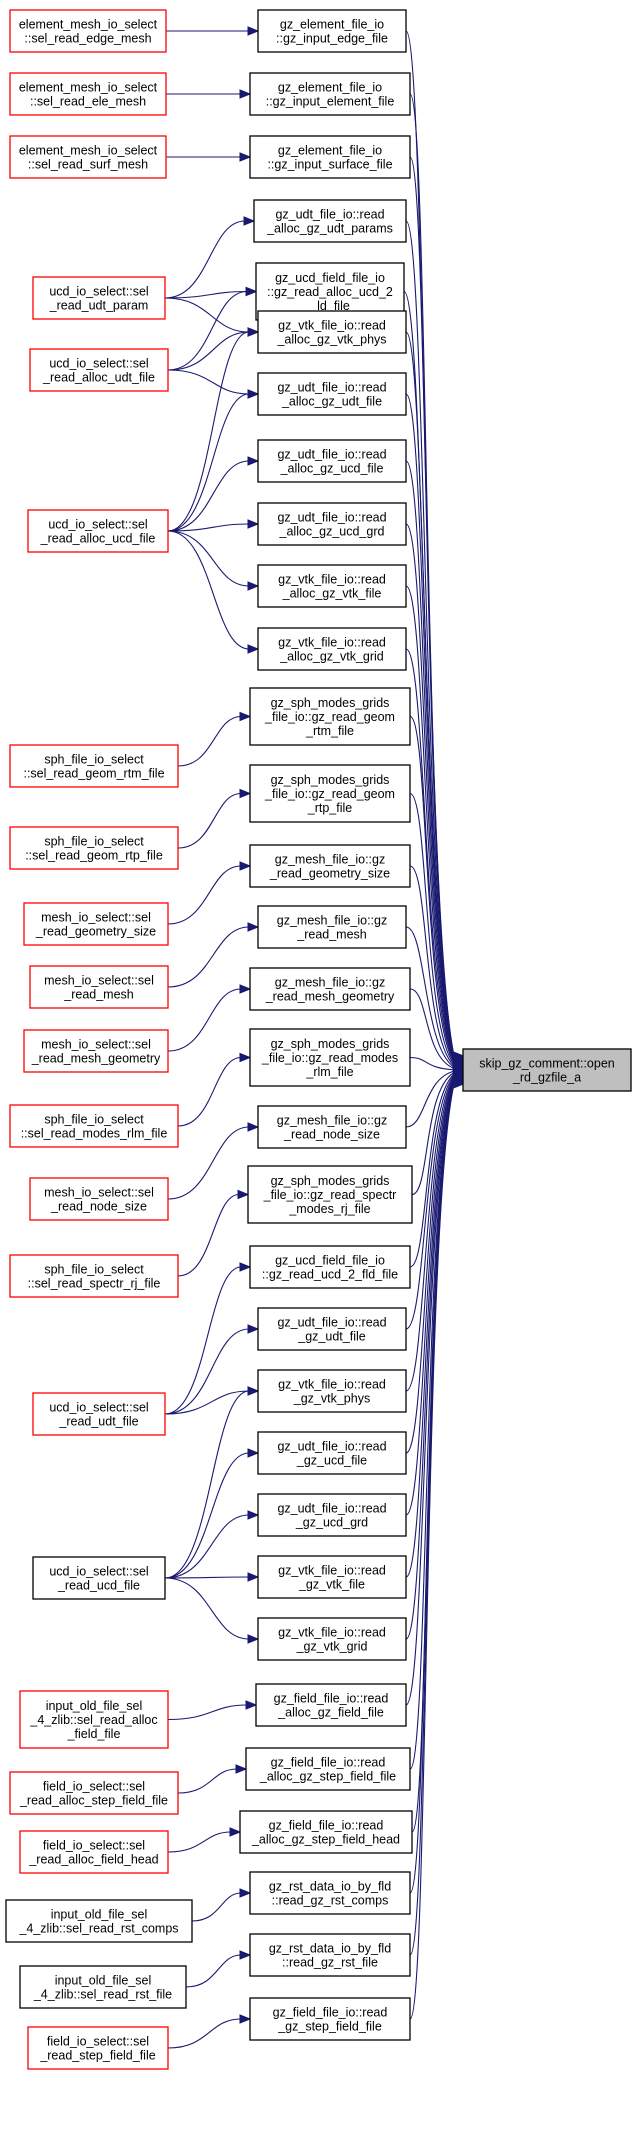 This screenshot has width=633, height=2156. I want to click on function-node-m23: gz_udt_file_io::read_gz_ucd_file, so click(332, 1453).